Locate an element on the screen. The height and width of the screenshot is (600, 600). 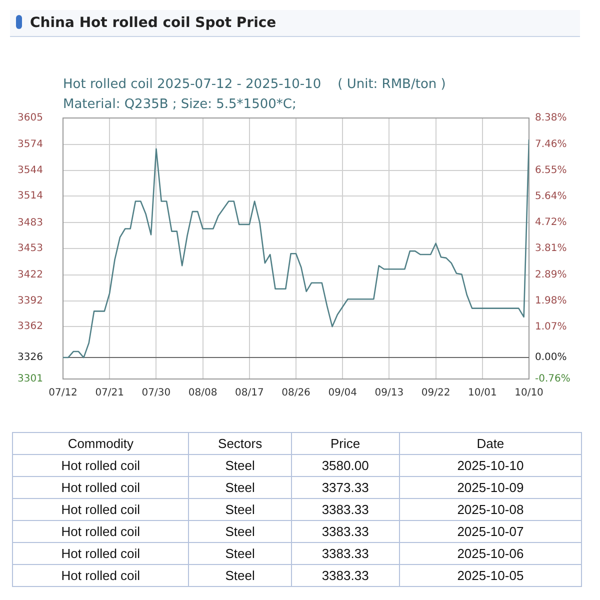
x-tick-label: 10/01 is located at coordinates (482, 393).